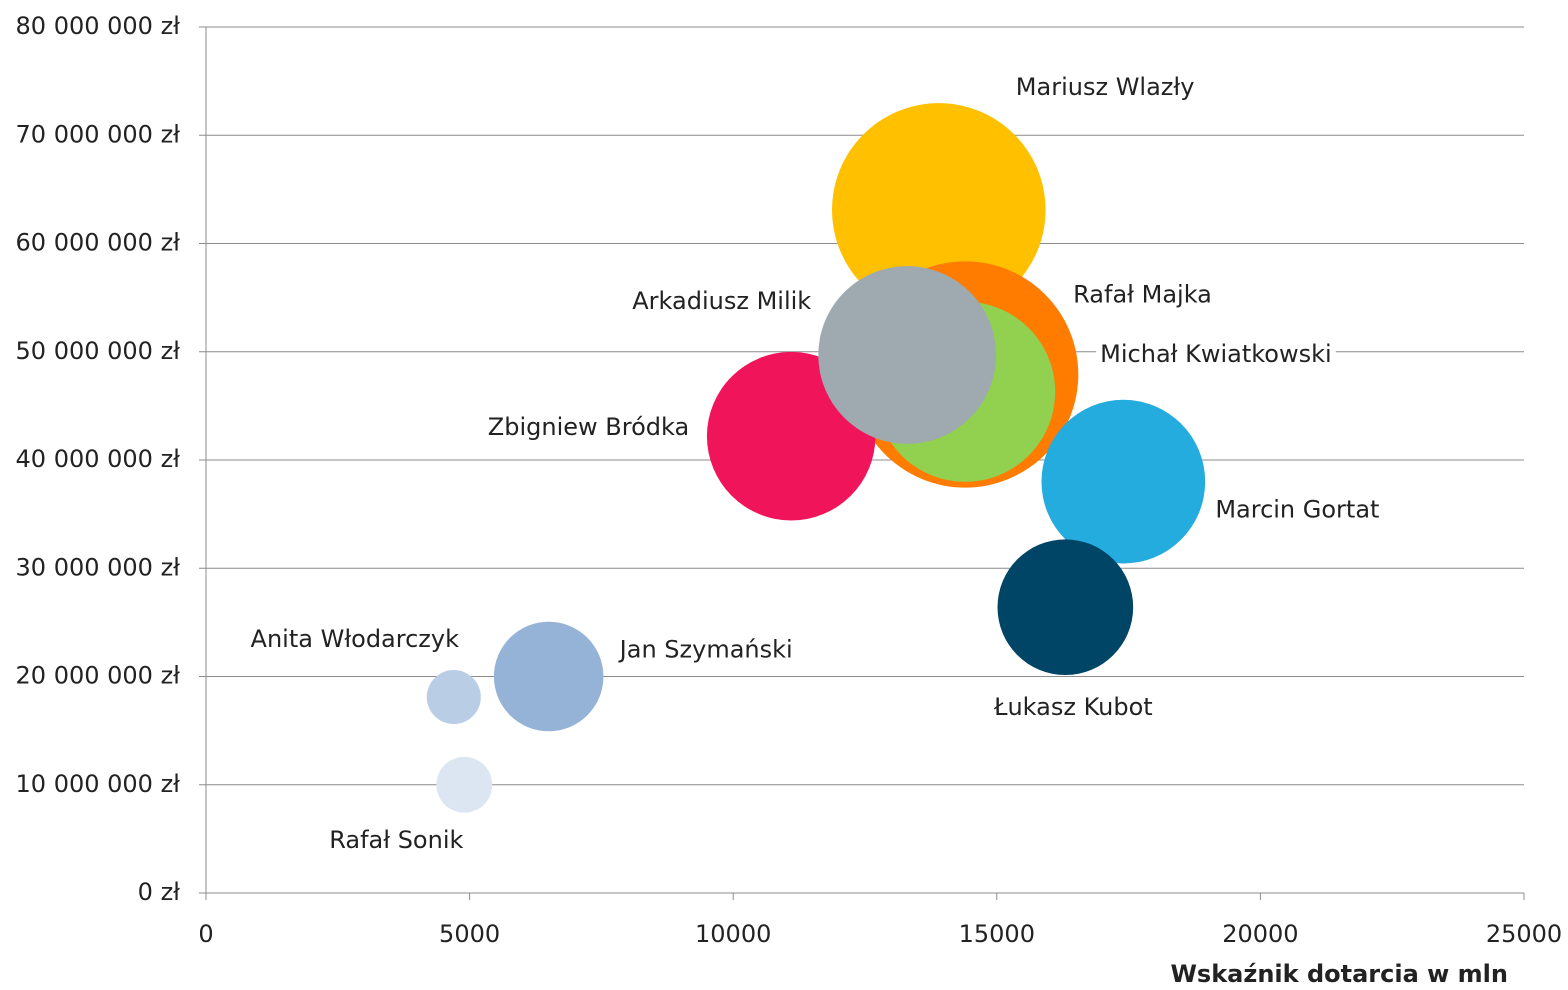 This screenshot has width=1568, height=990. Describe the element at coordinates (98, 243) in the screenshot. I see `y-tick-label: 60 000 000 zł` at that location.